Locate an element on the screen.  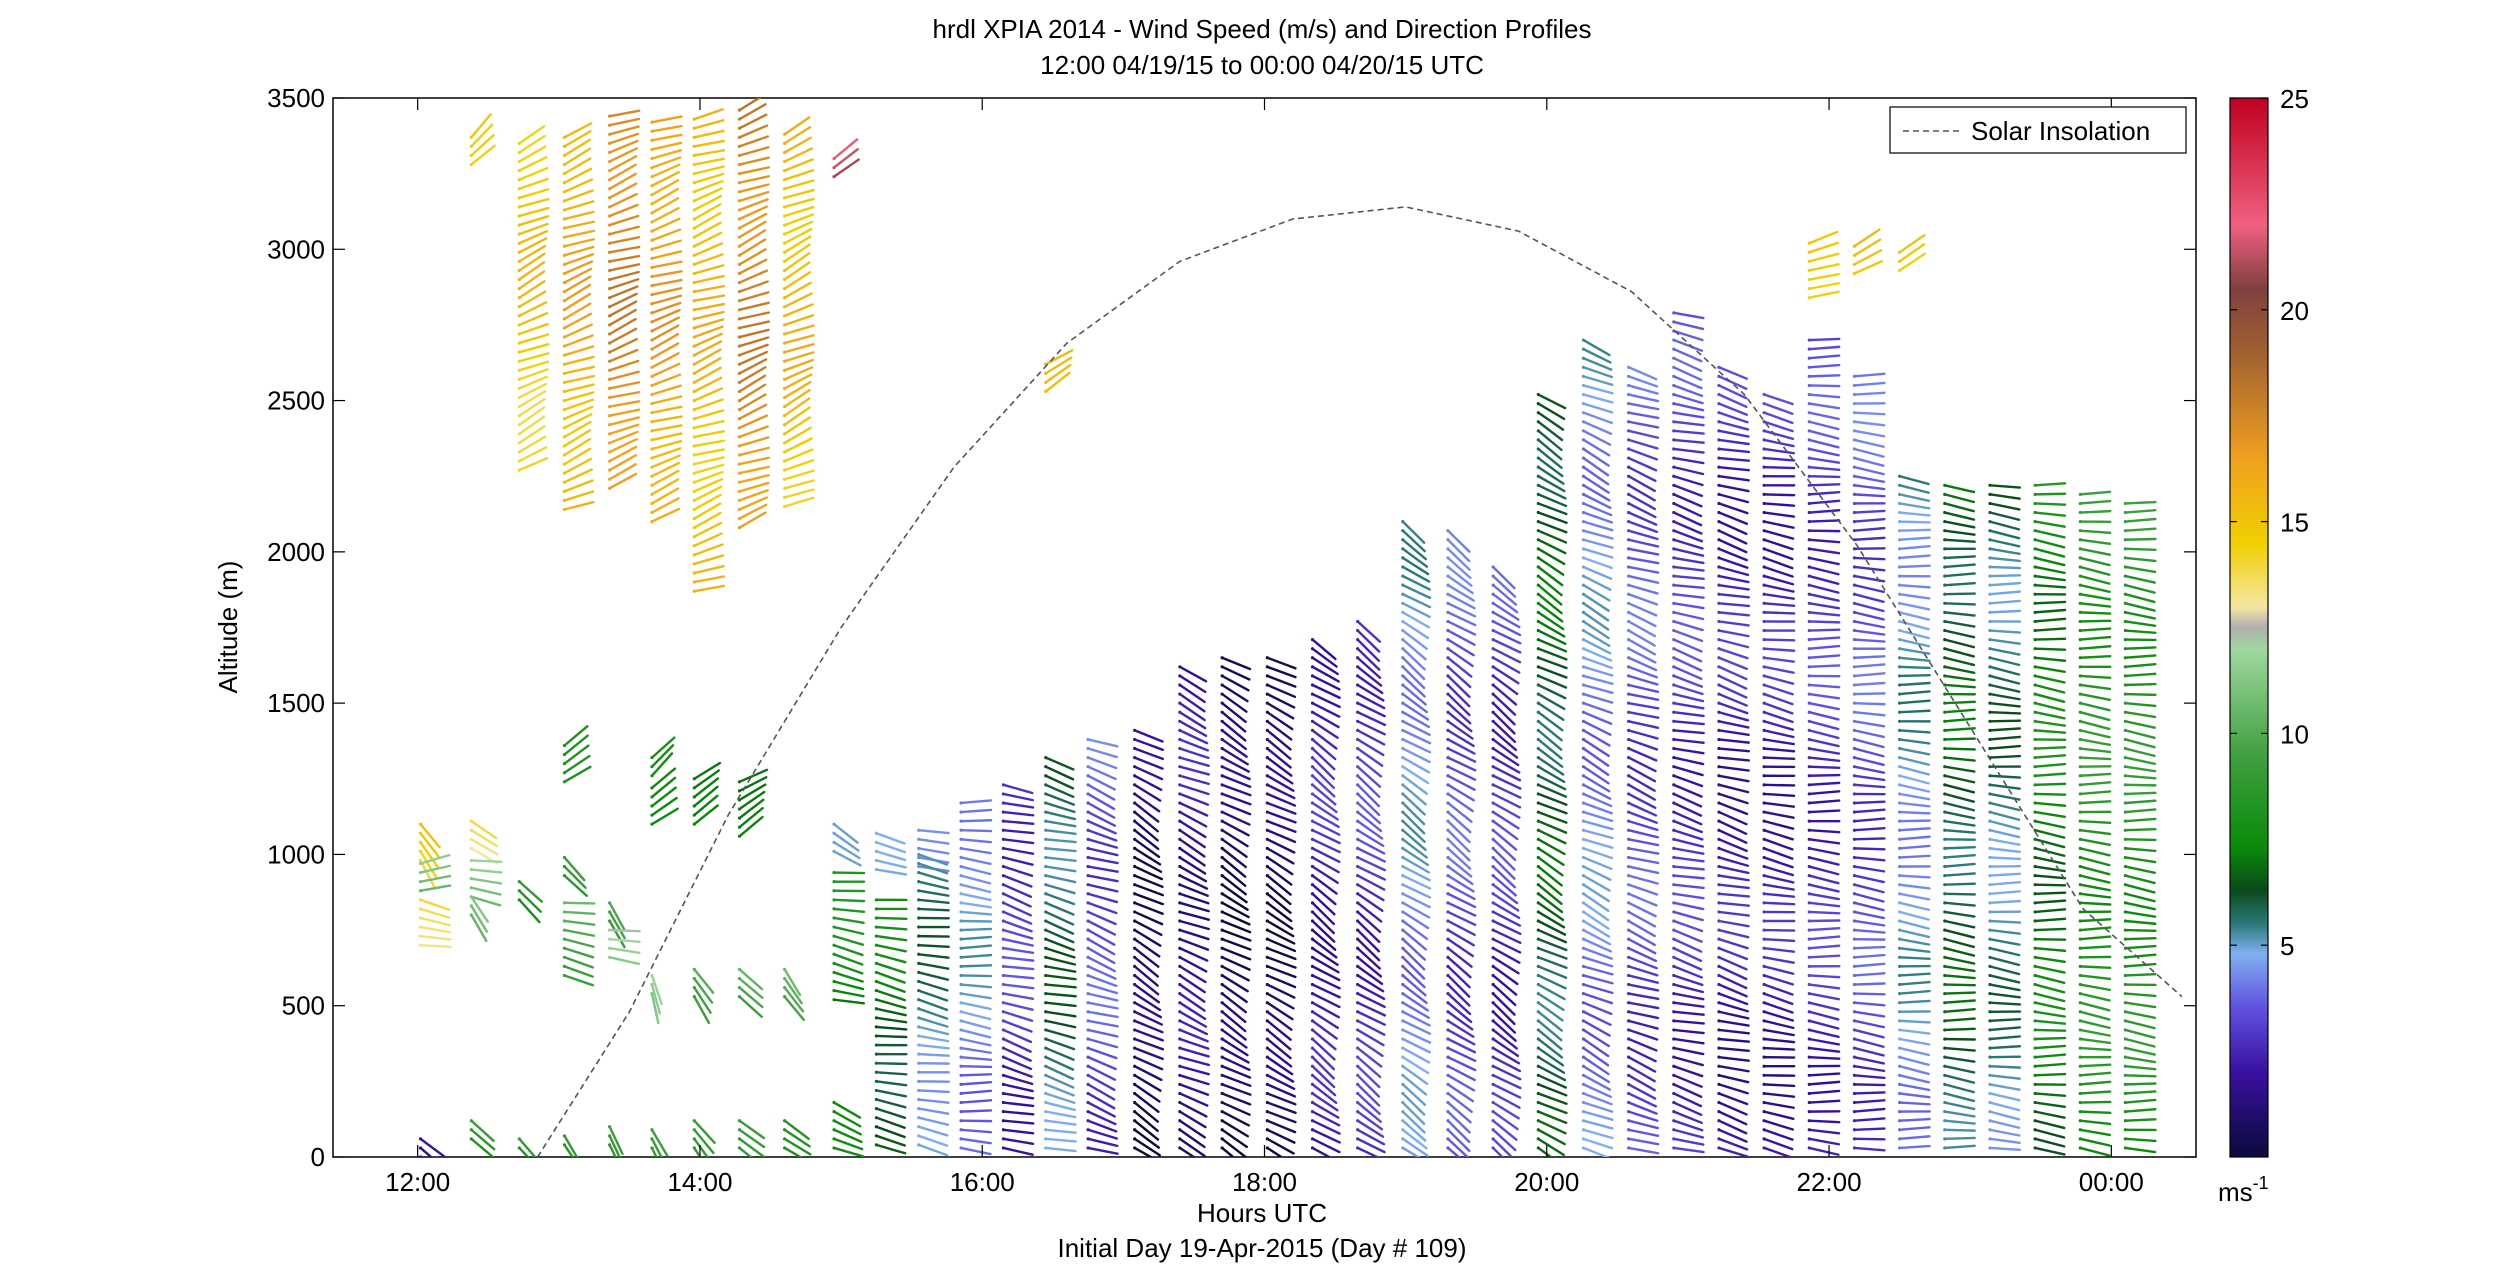
profile-segment is located at coordinates (527, 1147).